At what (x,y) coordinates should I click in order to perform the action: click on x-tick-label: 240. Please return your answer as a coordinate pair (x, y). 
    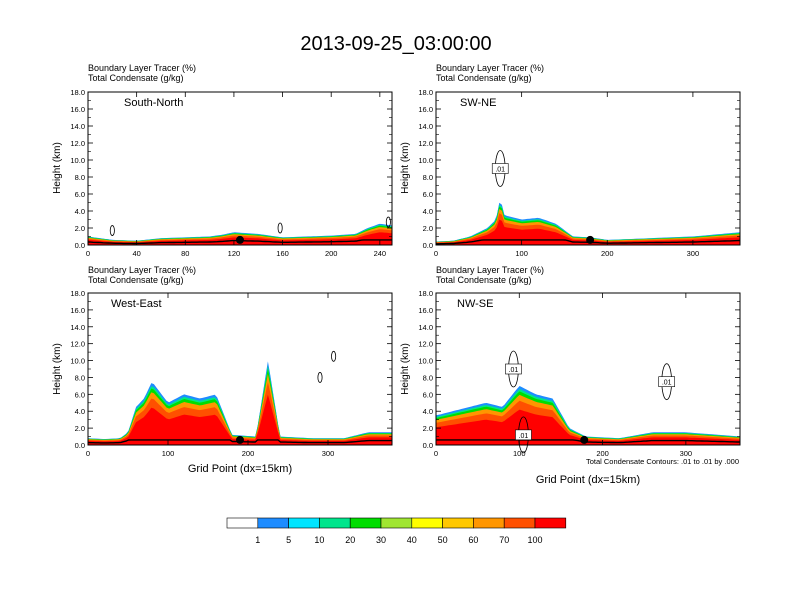
    Looking at the image, I should click on (380, 253).